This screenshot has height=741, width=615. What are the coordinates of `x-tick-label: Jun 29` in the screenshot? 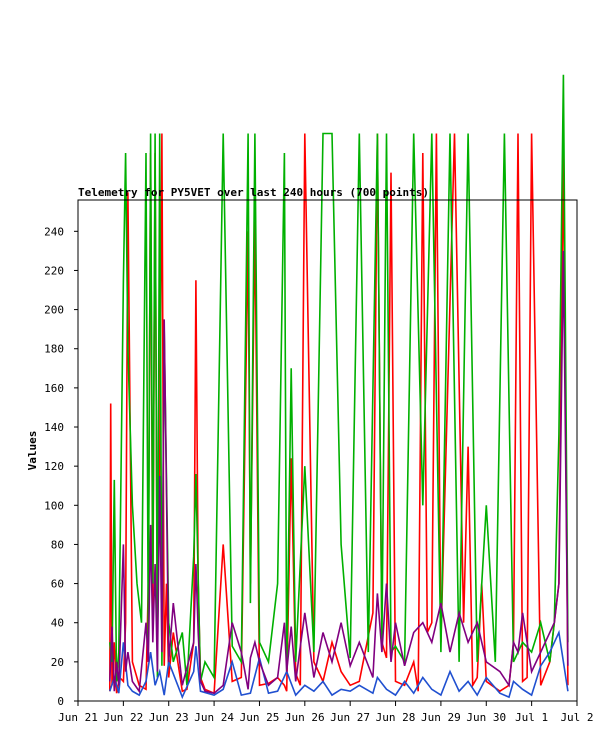 It's located at (441, 717).